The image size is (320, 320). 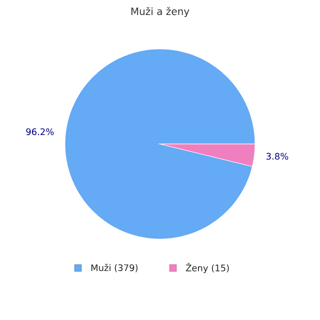 I want to click on chart-title: Muži a ženy, so click(x=160, y=12).